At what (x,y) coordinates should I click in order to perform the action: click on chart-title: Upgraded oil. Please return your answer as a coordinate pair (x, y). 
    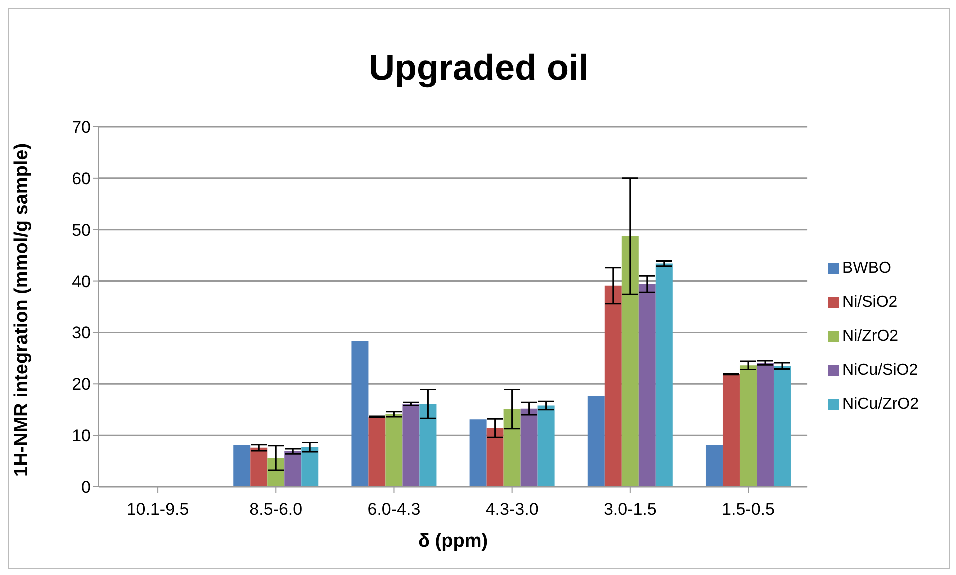
    Looking at the image, I should click on (479, 68).